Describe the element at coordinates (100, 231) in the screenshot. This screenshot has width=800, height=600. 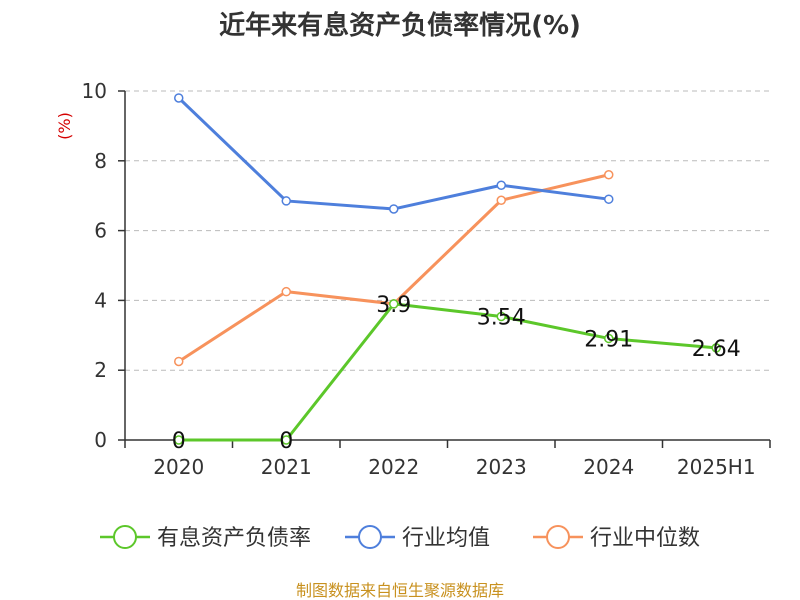
I see `y-tick-label-6: 6` at that location.